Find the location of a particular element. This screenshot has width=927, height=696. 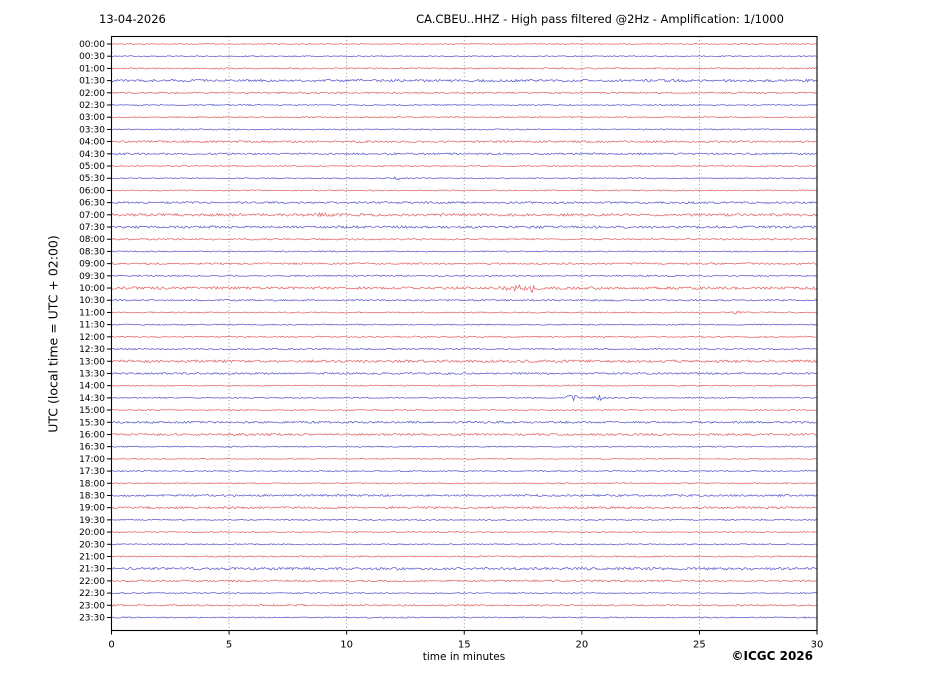

trace-07:00 is located at coordinates (464, 214).